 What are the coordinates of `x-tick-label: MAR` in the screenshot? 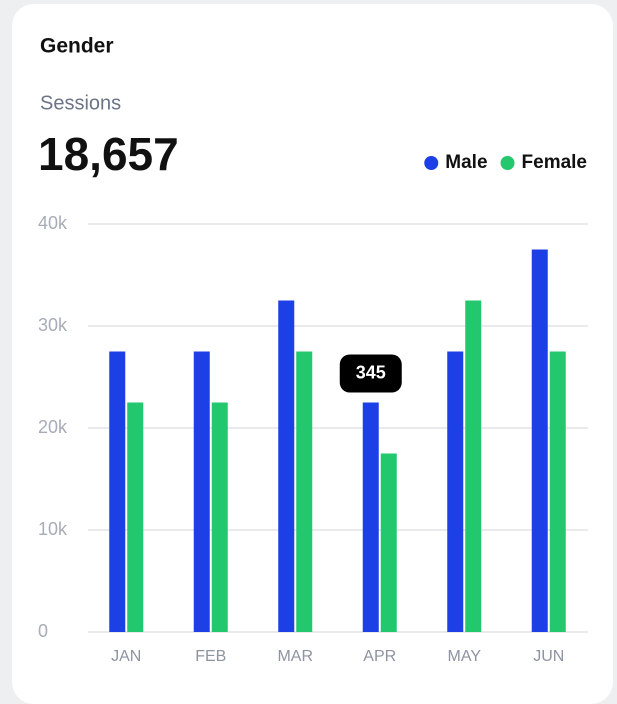 It's located at (295, 656).